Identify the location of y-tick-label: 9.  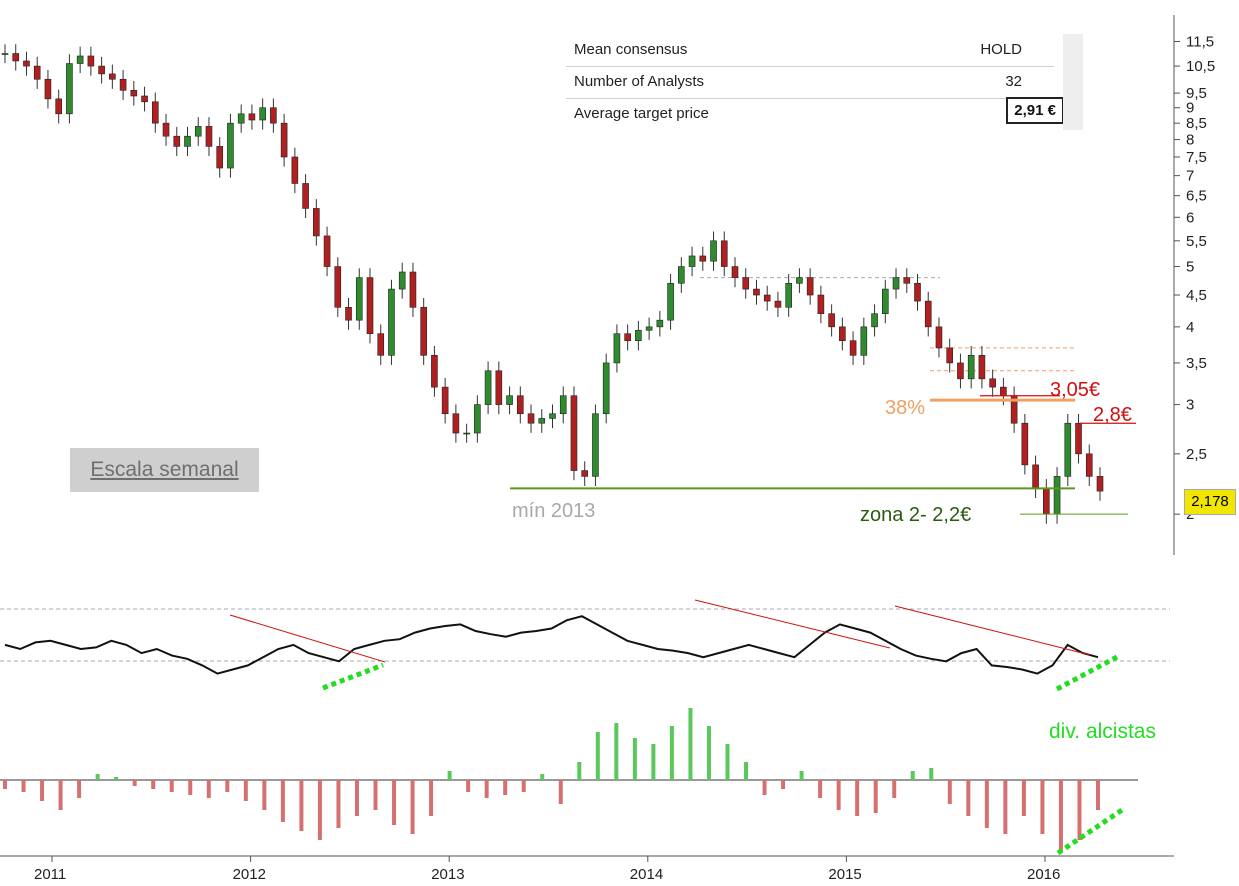
(1190, 108).